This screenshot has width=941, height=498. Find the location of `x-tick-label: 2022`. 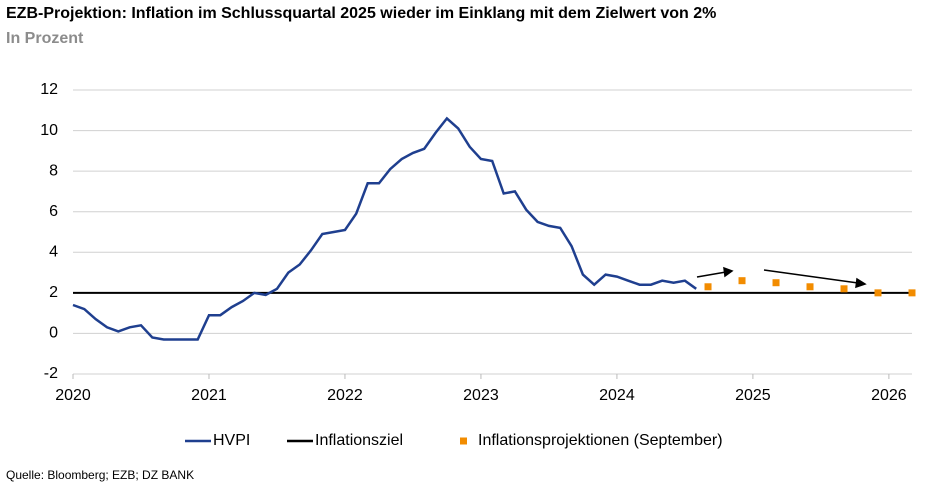

x-tick-label: 2022 is located at coordinates (345, 395).